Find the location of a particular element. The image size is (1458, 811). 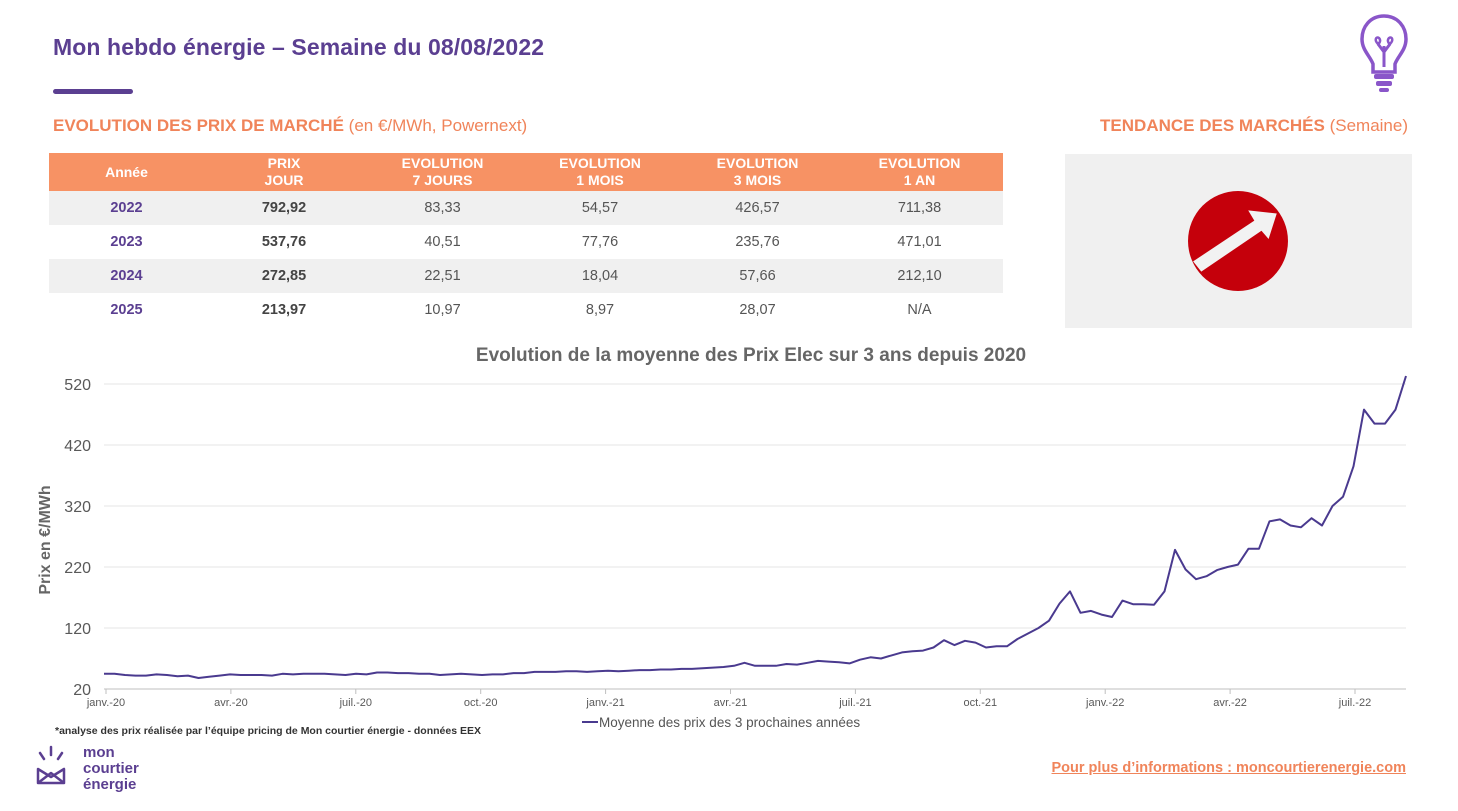

col-header-3-months: EVOLUTION 3 MOIS is located at coordinates (757, 172).